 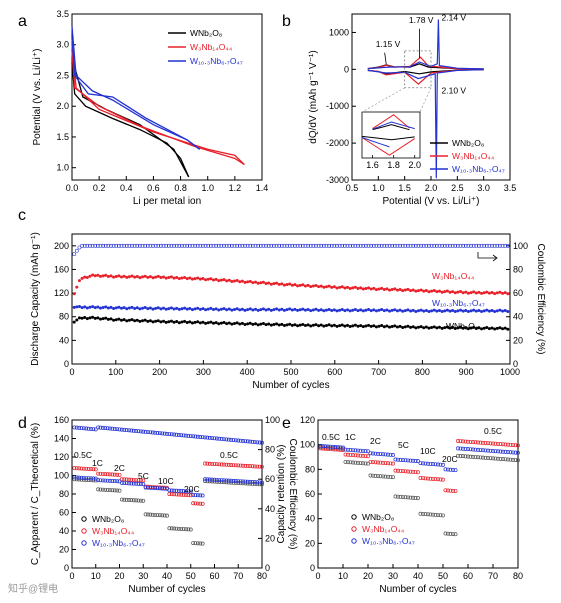 I want to click on panel-letter-a: a, so click(x=22, y=21).